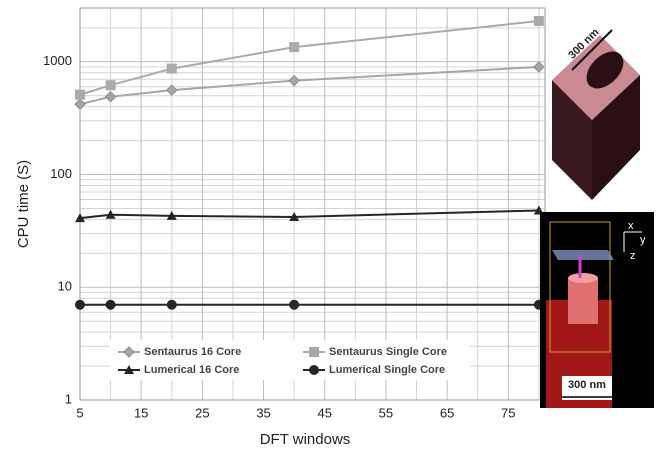  I want to click on scale-box, so click(587, 388).